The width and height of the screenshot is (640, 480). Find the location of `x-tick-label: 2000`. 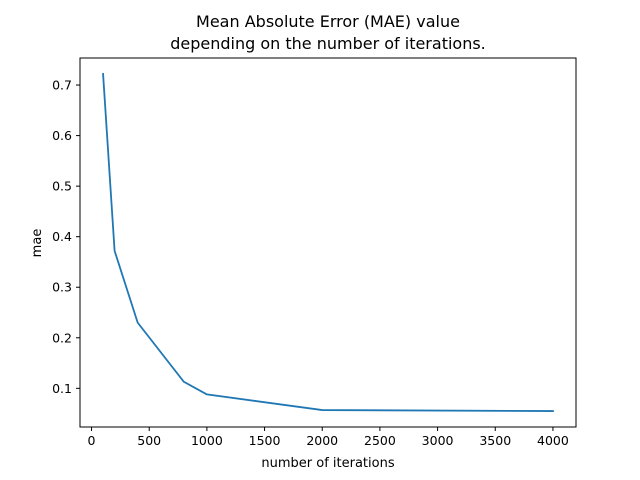

x-tick-label: 2000 is located at coordinates (322, 440).